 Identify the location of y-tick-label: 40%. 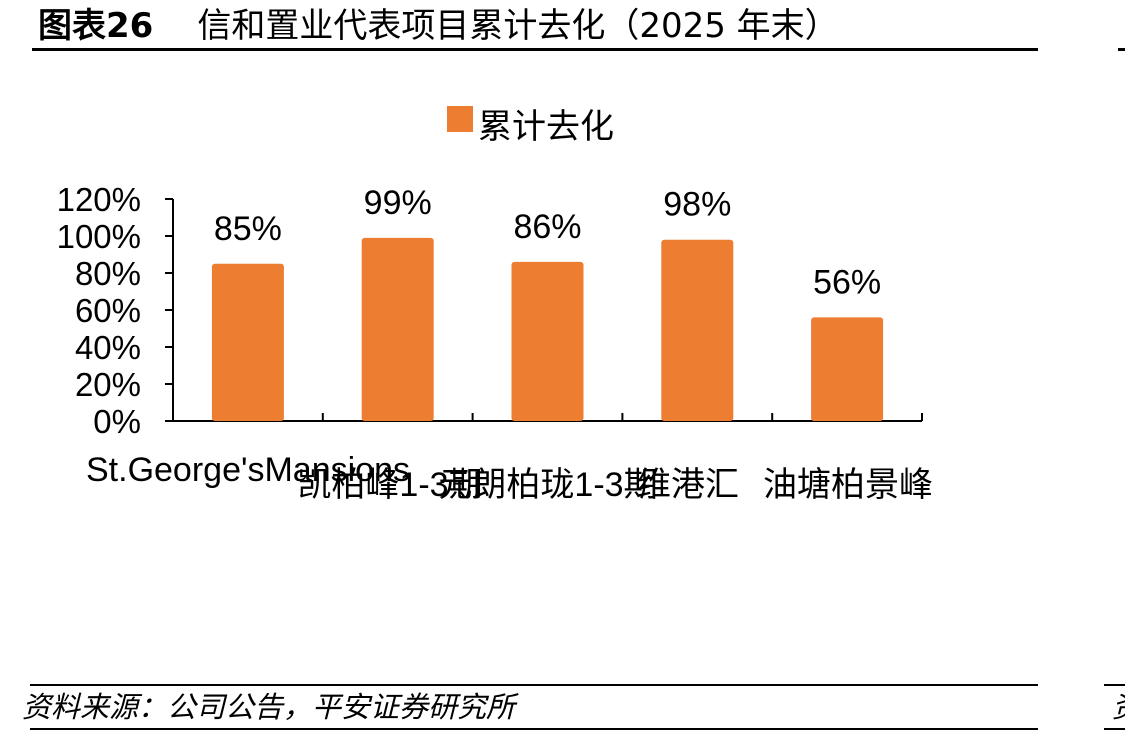
(108, 347).